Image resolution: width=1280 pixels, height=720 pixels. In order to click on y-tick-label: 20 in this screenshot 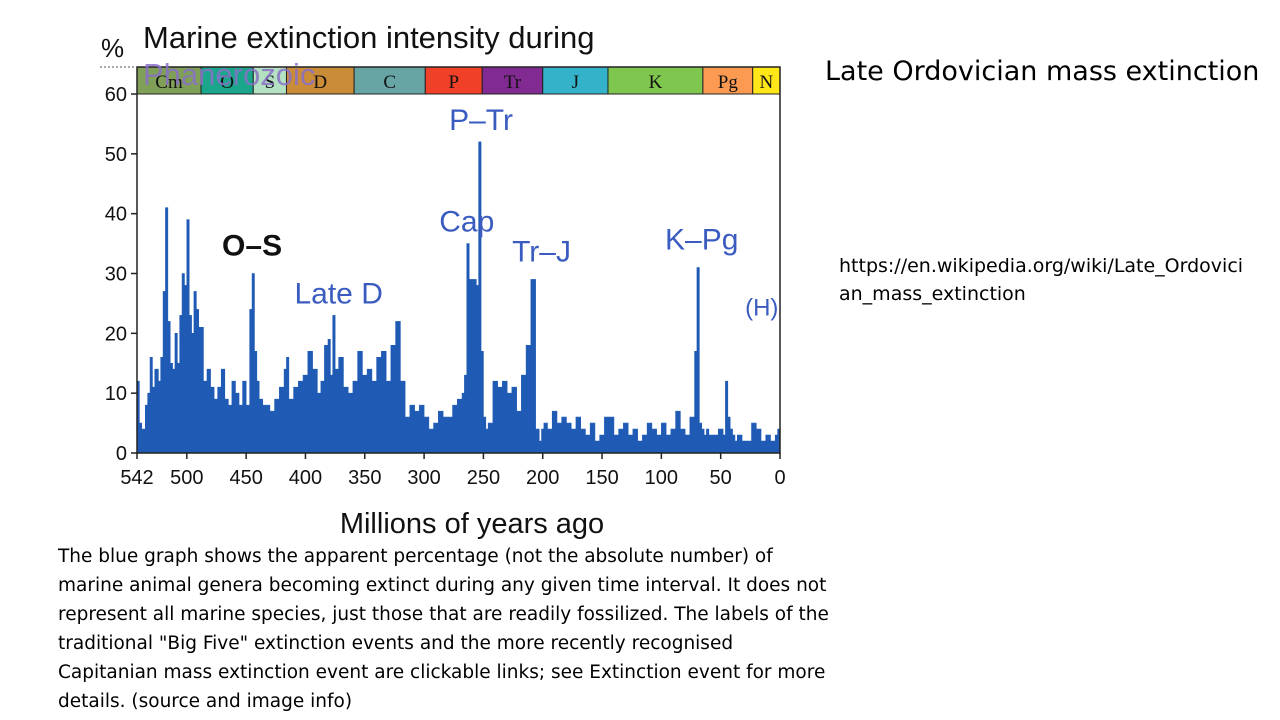, I will do `click(116, 334)`.